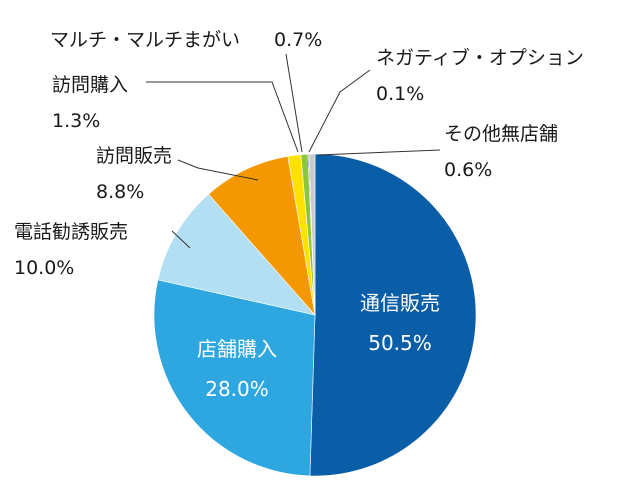 The image size is (640, 480). I want to click on label-negative-option-name: ネガティブ・オプション, so click(480, 57).